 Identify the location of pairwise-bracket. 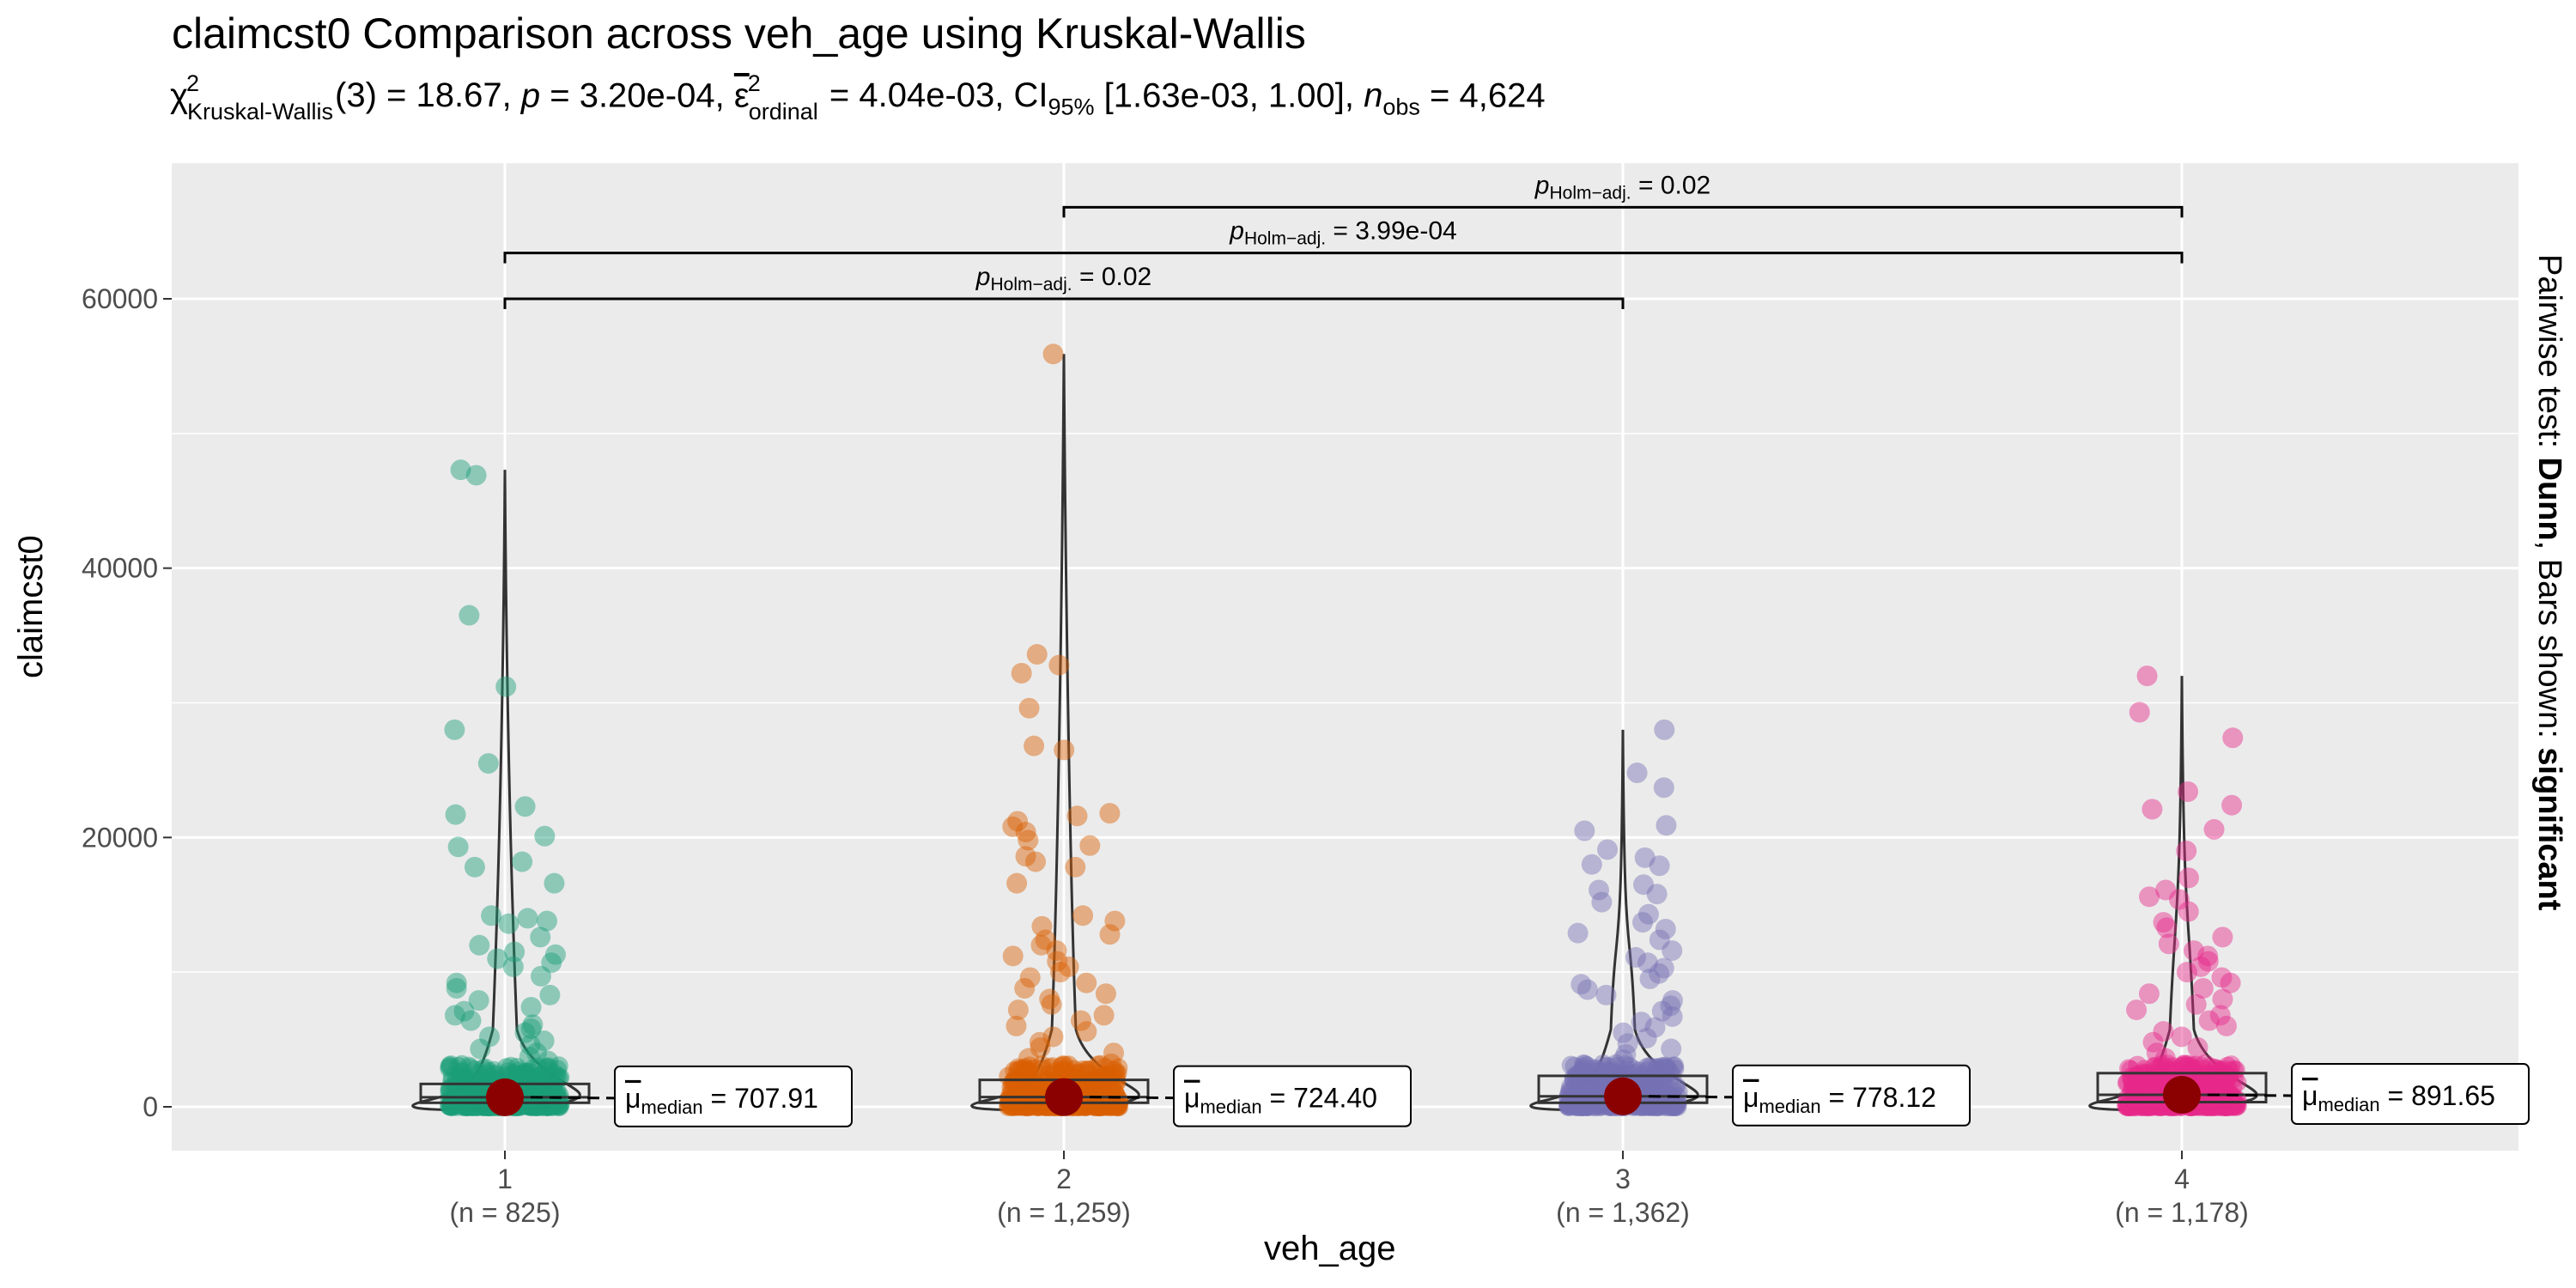
(1064, 303).